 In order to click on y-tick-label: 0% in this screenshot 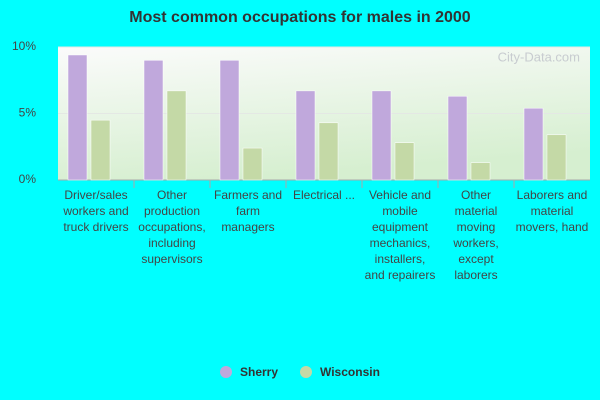, I will do `click(28, 179)`.